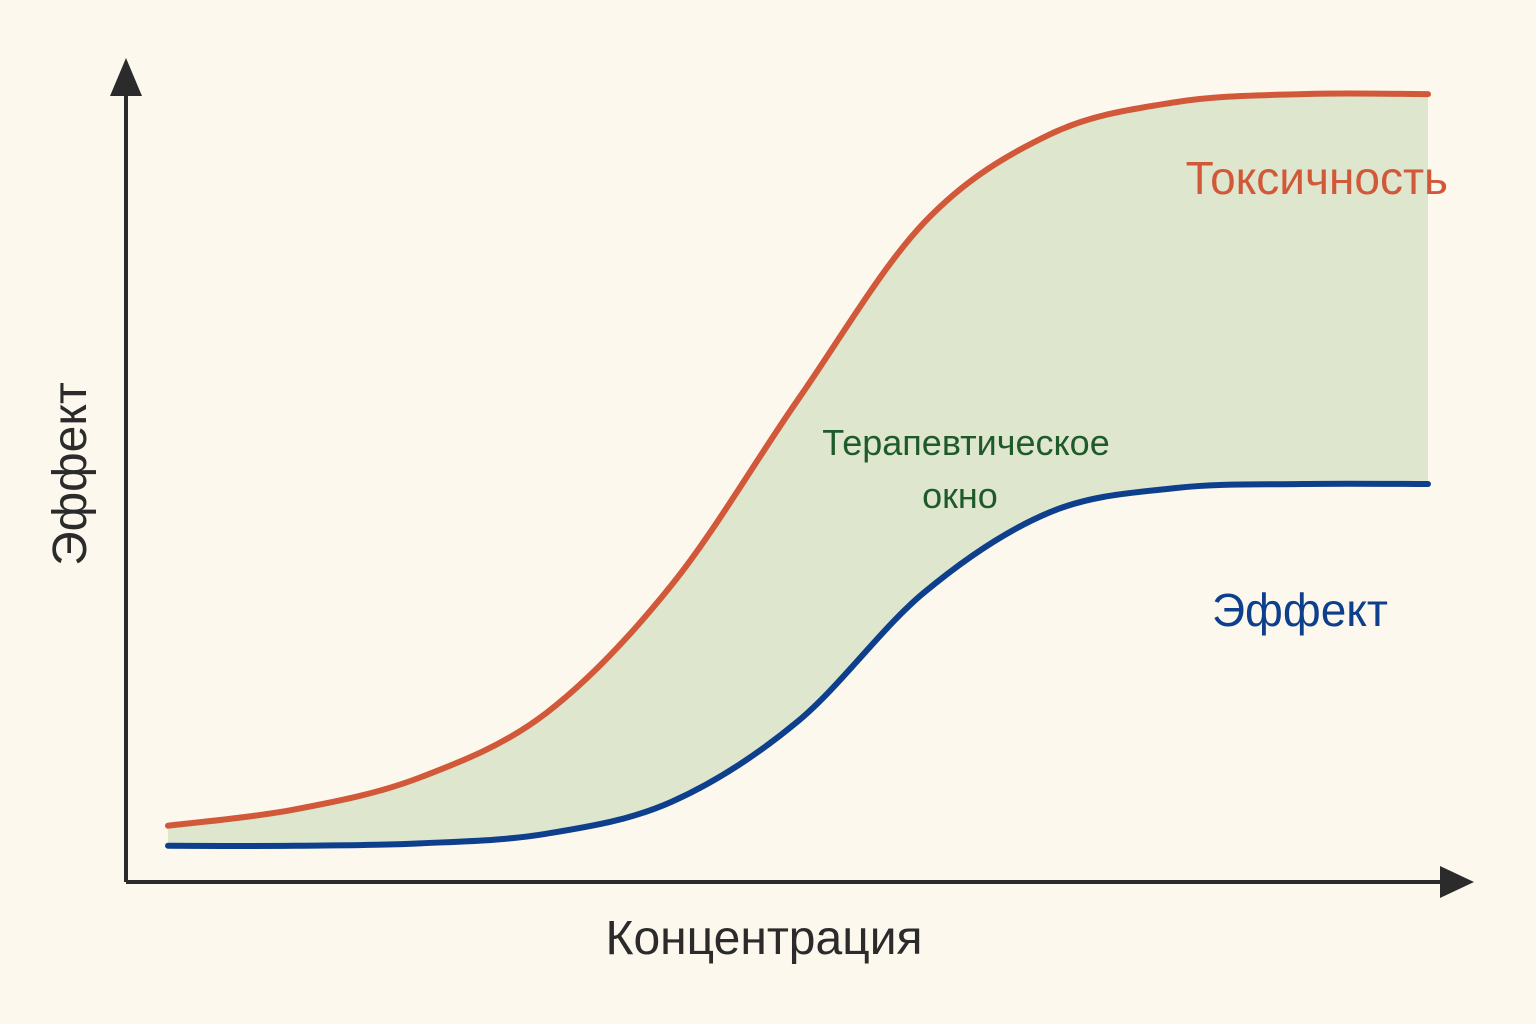 Image resolution: width=1536 pixels, height=1024 pixels. I want to click on y-axis-label: Эффект, so click(70, 474).